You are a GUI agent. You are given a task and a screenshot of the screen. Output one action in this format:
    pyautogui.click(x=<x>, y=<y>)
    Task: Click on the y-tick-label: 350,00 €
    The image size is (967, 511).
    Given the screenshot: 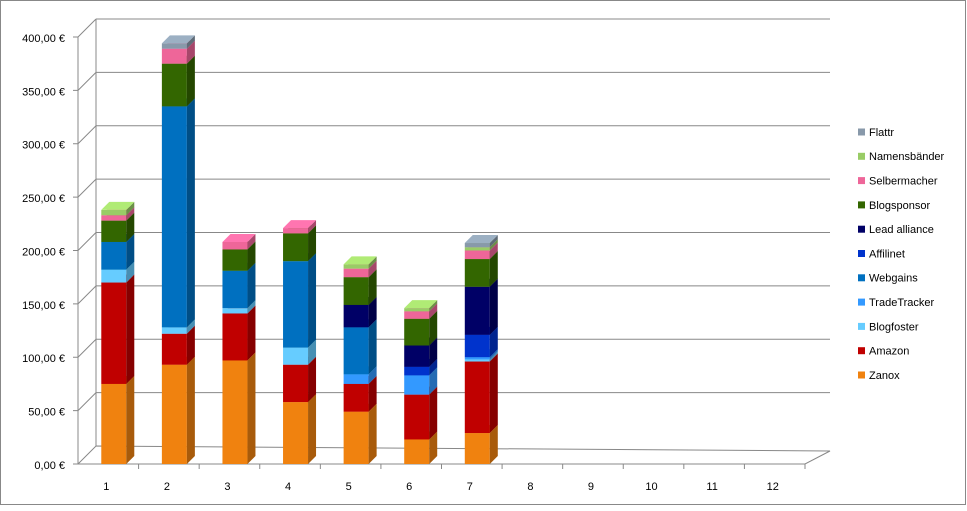 What is the action you would take?
    pyautogui.click(x=43, y=92)
    